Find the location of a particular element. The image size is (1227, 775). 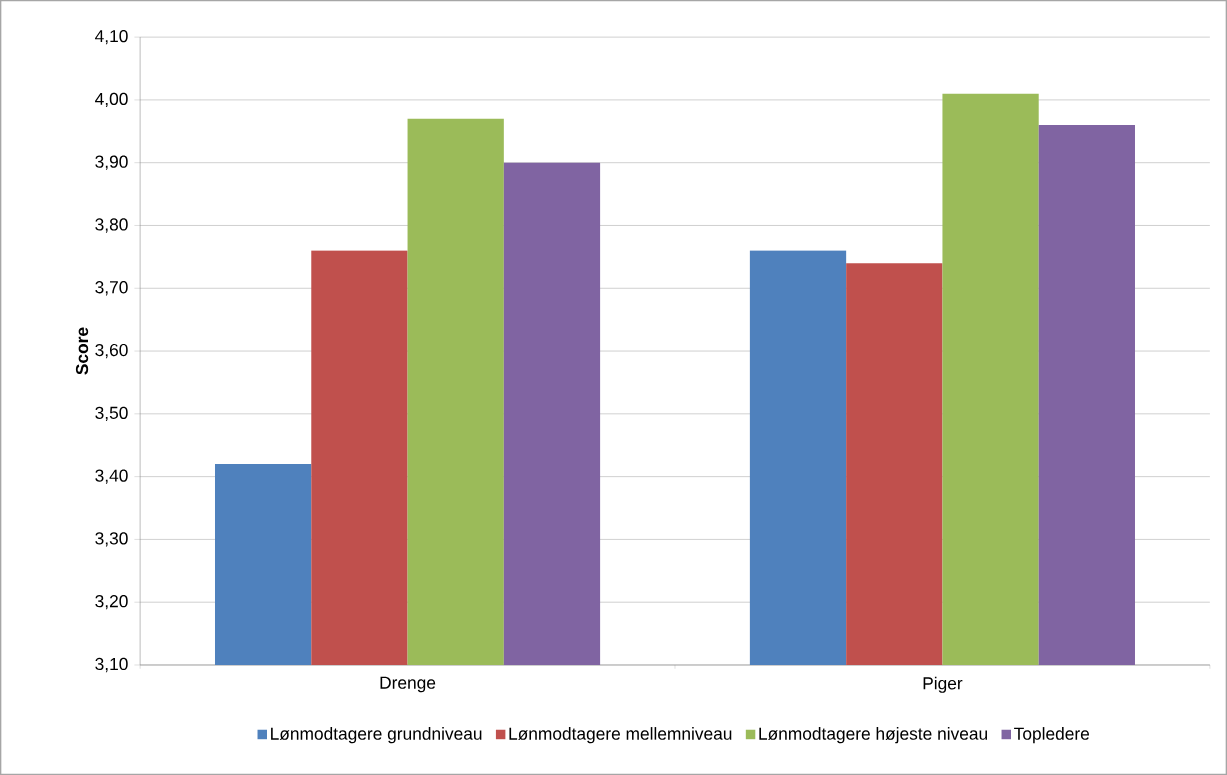

x-tick-label: Drenge is located at coordinates (408, 684).